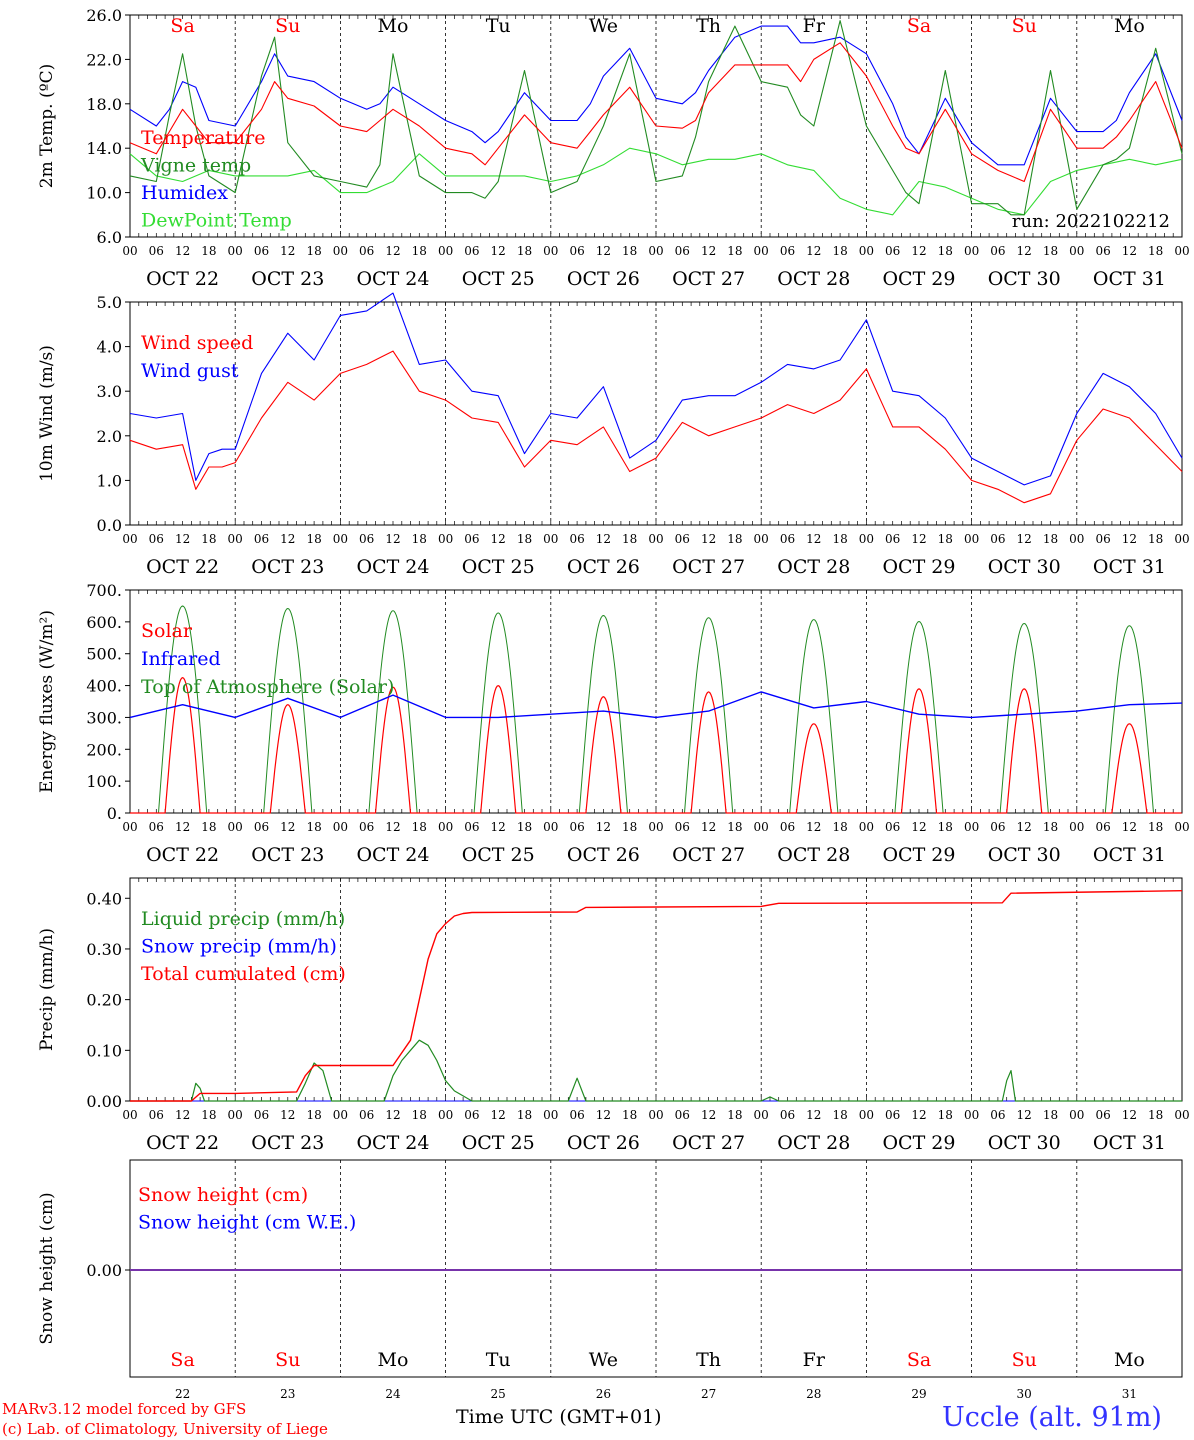 The width and height of the screenshot is (1194, 1440). I want to click on y-axis-title: 10m Wind (m/s), so click(47, 413).